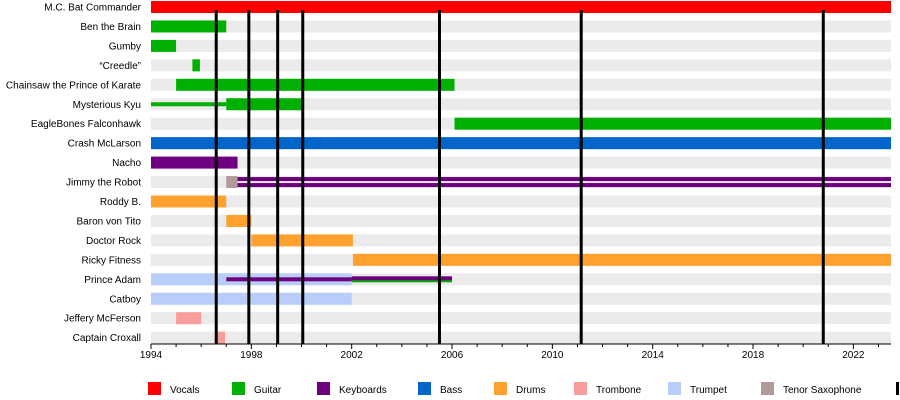 The height and width of the screenshot is (400, 900). I want to click on member-name-ricky-fitness: Ricky Fitness, so click(111, 260).